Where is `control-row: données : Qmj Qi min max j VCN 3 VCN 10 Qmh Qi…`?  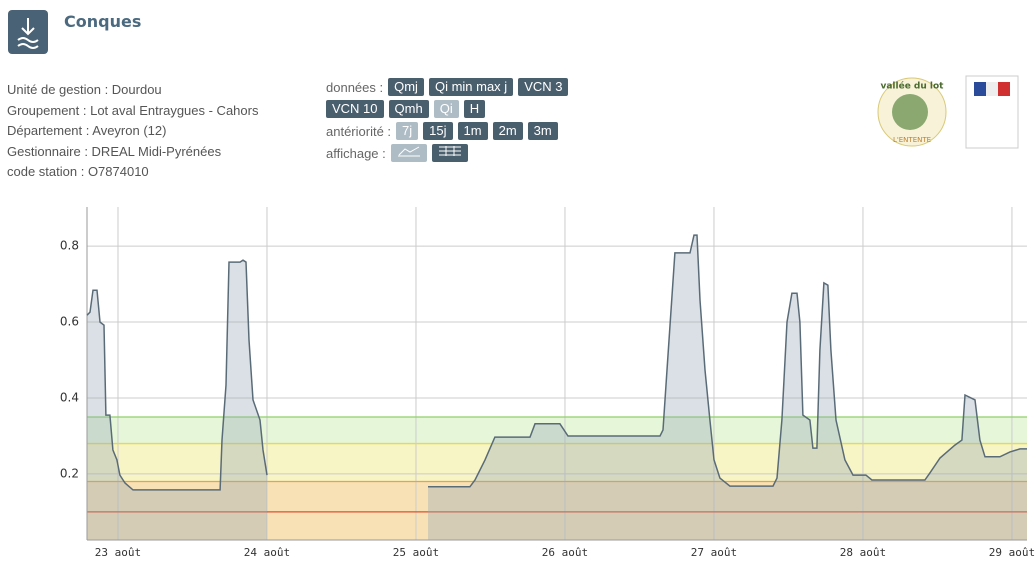
control-row: données : Qmj Qi min max j VCN 3 VCN 10 Qmh Qi… is located at coordinates (476, 98).